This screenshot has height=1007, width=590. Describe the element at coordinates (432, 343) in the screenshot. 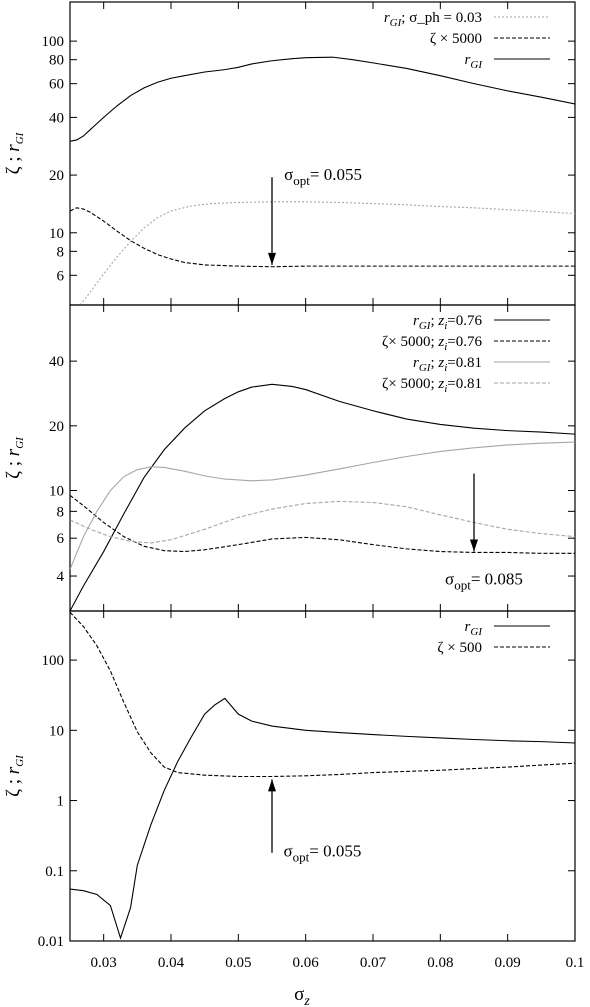

I see `legend-entry: ζ× 5000; zi​=0.76` at that location.